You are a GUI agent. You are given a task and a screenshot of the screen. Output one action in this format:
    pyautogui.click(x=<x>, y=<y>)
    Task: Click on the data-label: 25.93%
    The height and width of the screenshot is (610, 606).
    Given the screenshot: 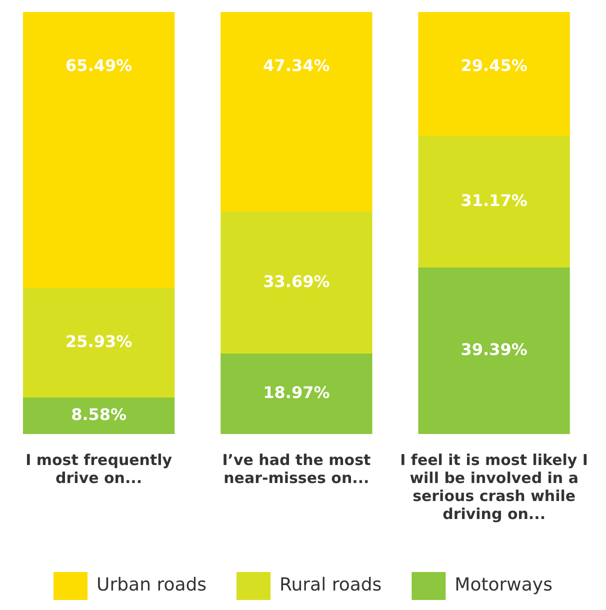 What is the action you would take?
    pyautogui.click(x=98, y=342)
    